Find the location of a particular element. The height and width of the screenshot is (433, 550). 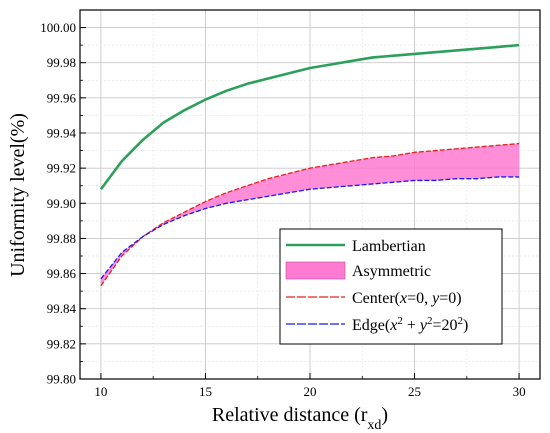

legend-edge-y: y is located at coordinates (423, 325).